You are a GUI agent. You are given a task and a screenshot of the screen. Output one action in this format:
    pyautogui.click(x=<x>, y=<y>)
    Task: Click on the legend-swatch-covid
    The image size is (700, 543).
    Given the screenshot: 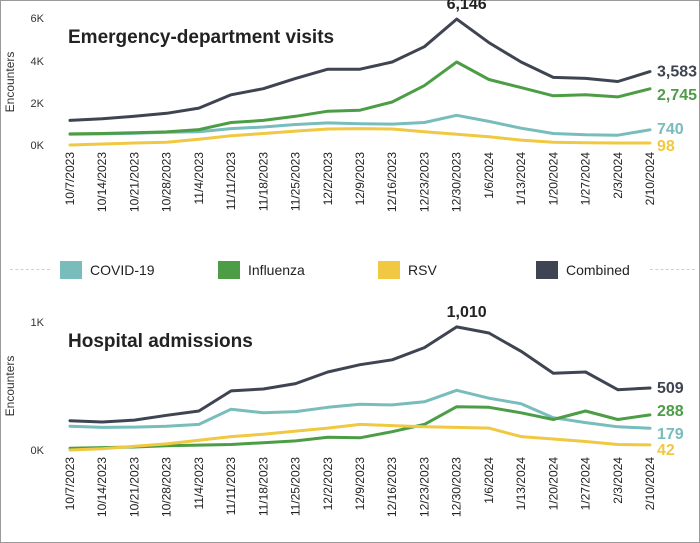 What is the action you would take?
    pyautogui.click(x=71, y=270)
    